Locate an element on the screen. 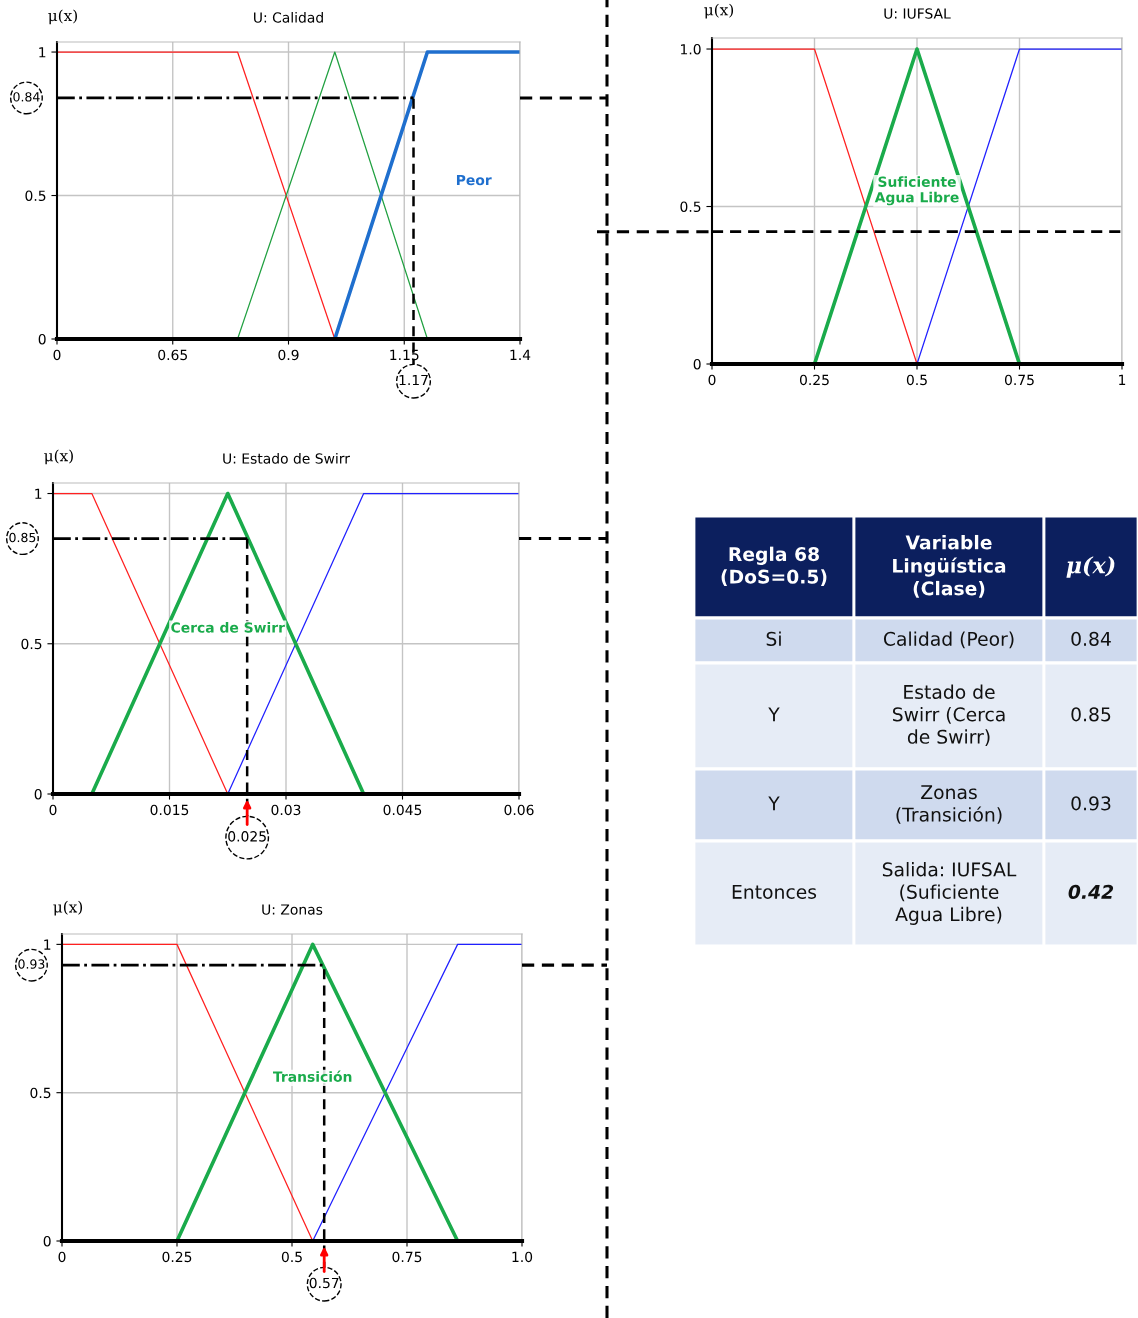  chart-title: U: Estado de Swirr is located at coordinates (286, 458).